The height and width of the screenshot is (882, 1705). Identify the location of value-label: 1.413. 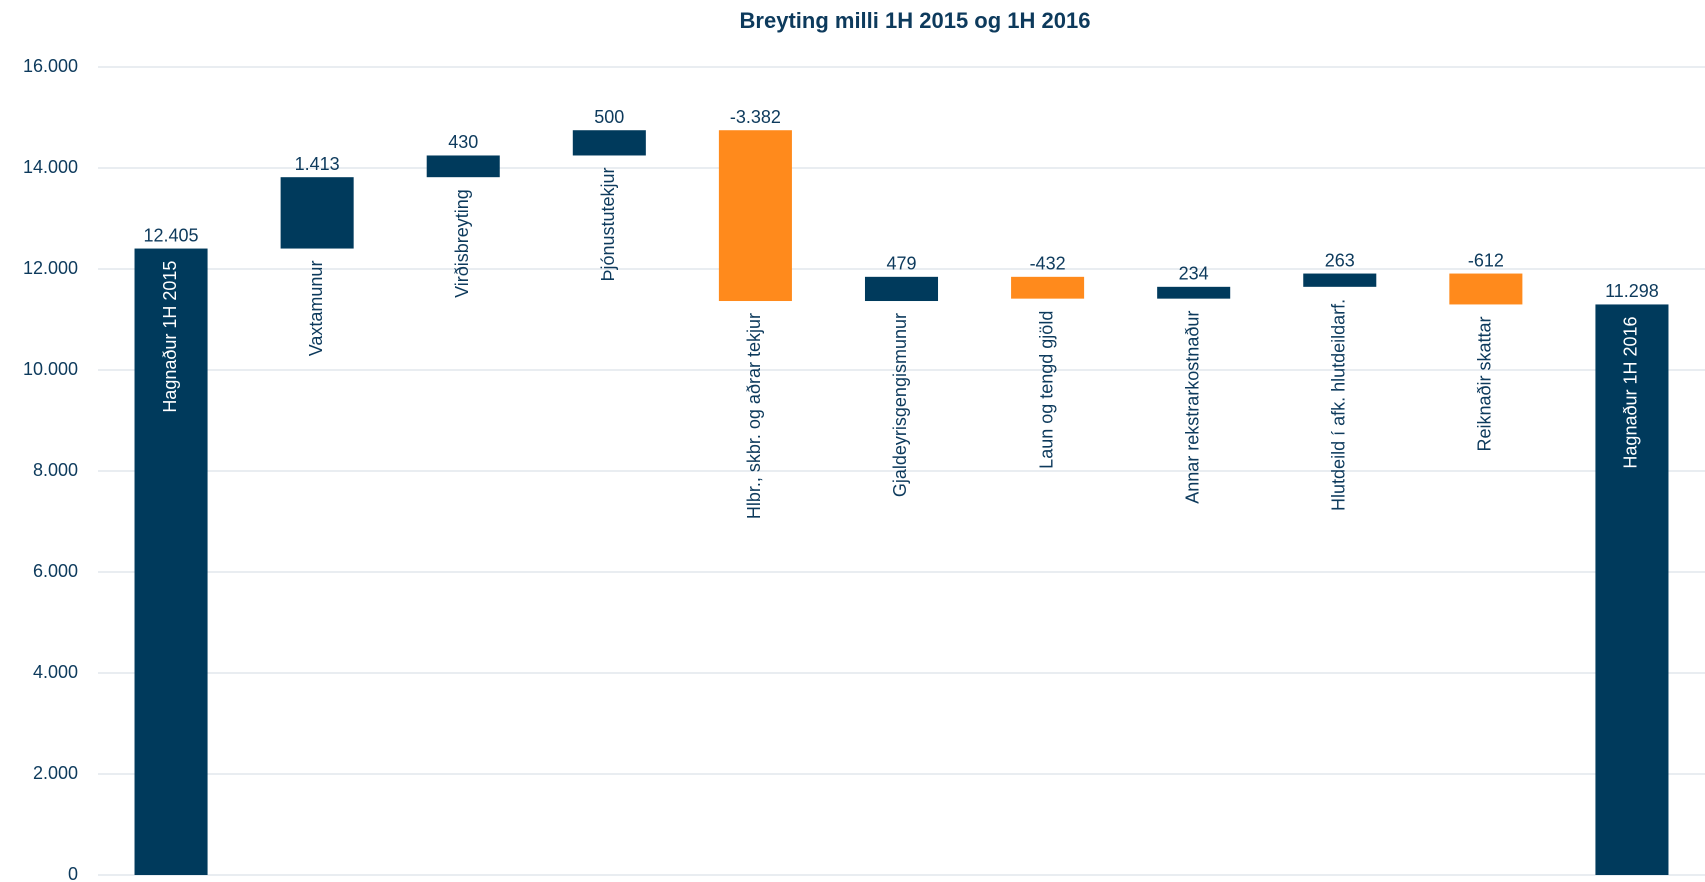
(317, 164).